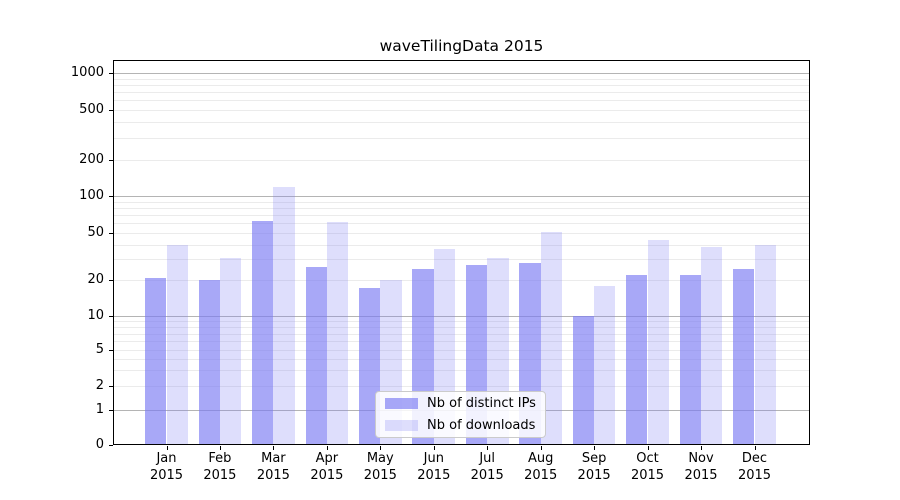 This screenshot has width=900, height=500. Describe the element at coordinates (551, 338) in the screenshot. I see `bar-aug-downloads` at that location.